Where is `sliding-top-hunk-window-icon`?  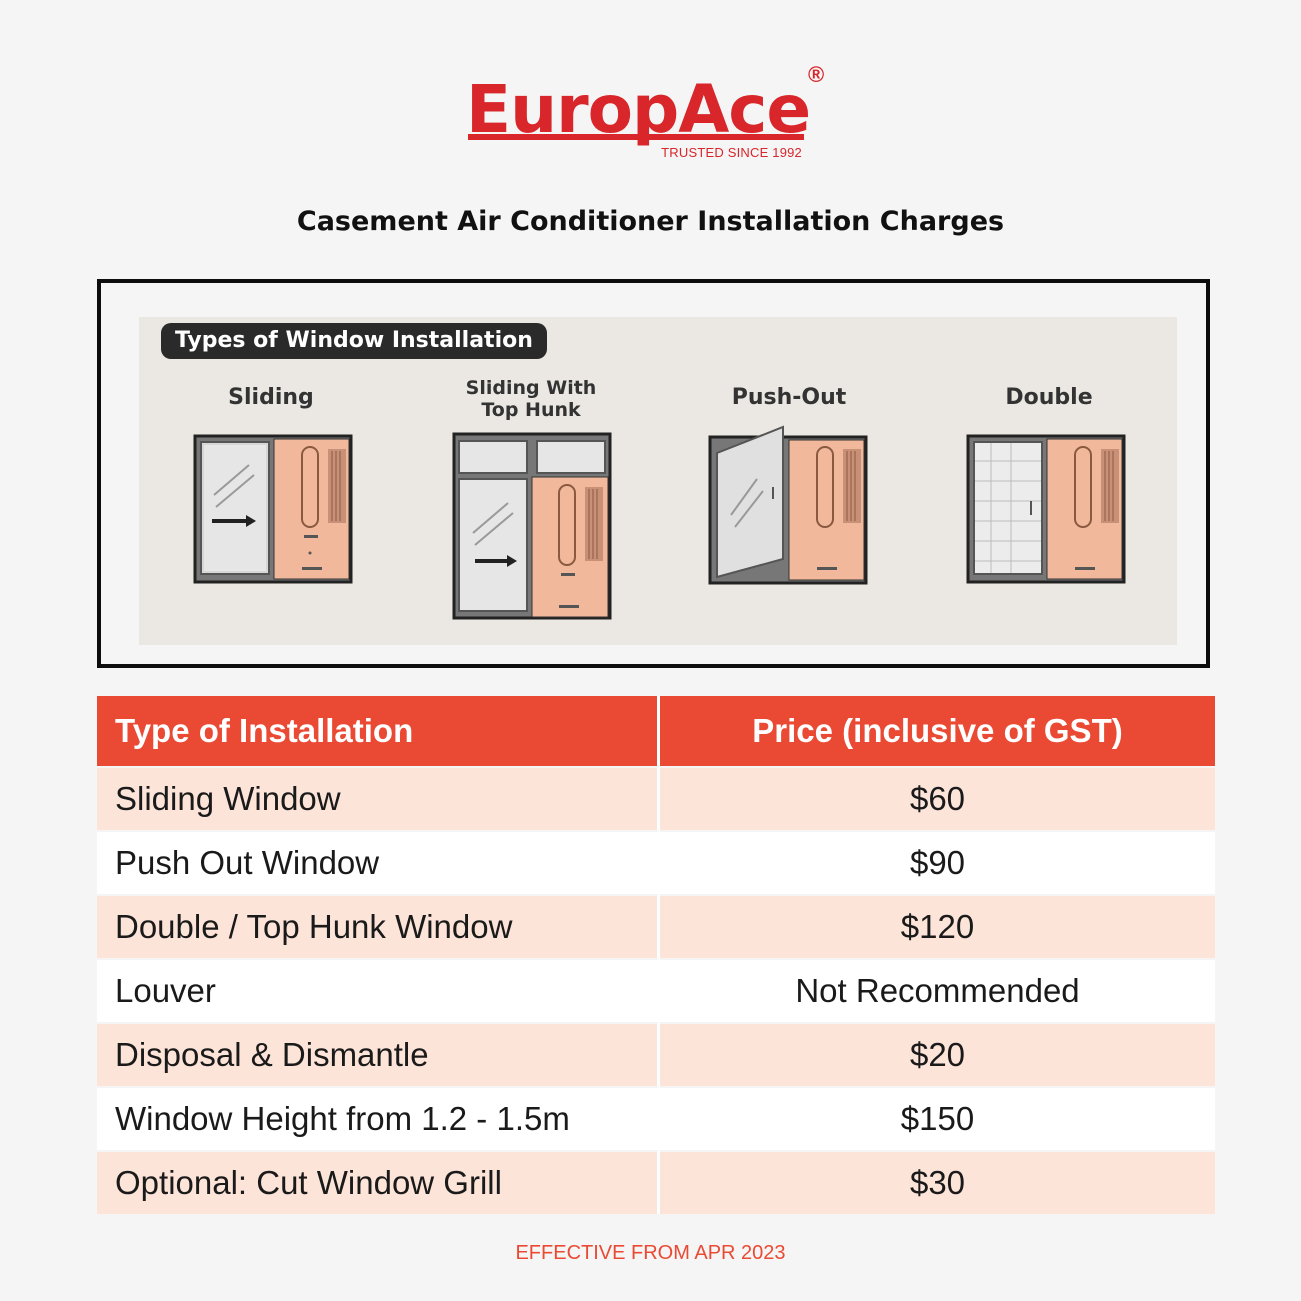 sliding-top-hunk-window-icon is located at coordinates (532, 526).